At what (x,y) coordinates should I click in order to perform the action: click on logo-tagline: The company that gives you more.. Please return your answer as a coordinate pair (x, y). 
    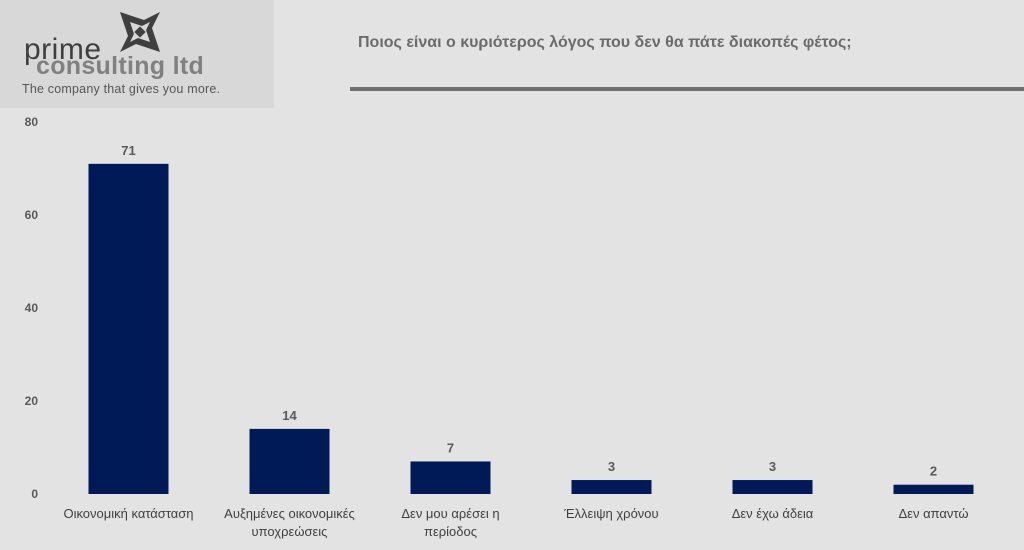
    Looking at the image, I should click on (121, 89).